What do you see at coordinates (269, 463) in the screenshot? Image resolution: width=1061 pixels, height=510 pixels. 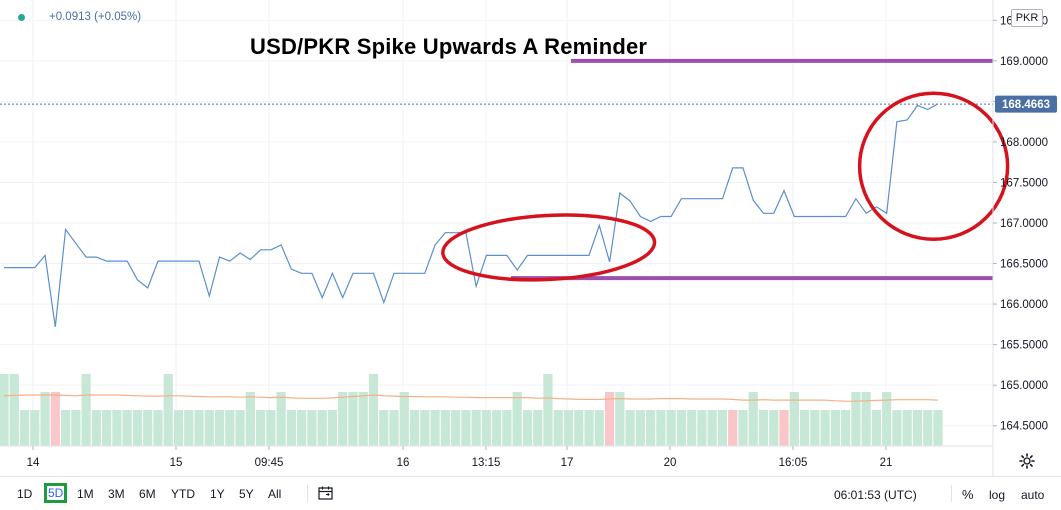 I see `time-tick-label: 09:45` at bounding box center [269, 463].